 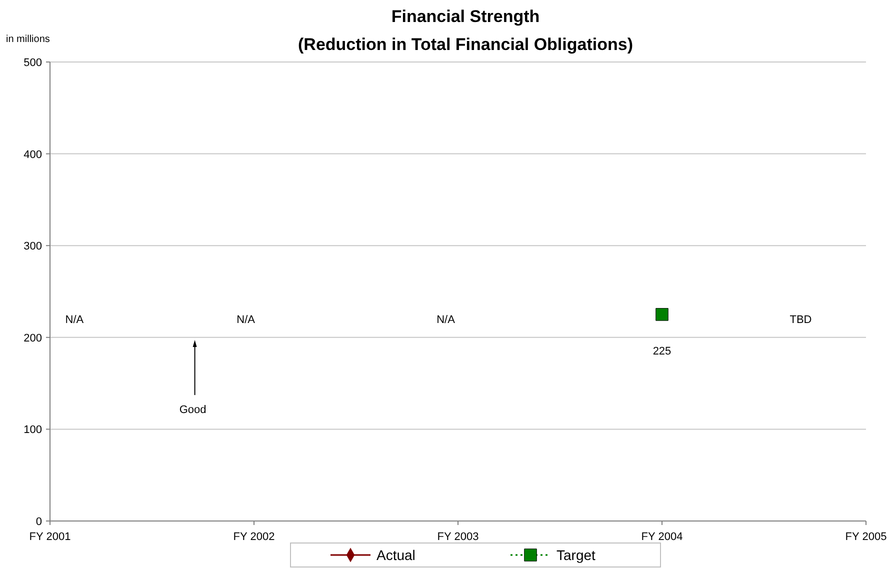 What do you see at coordinates (465, 16) in the screenshot?
I see `chart-title: Financial Strength` at bounding box center [465, 16].